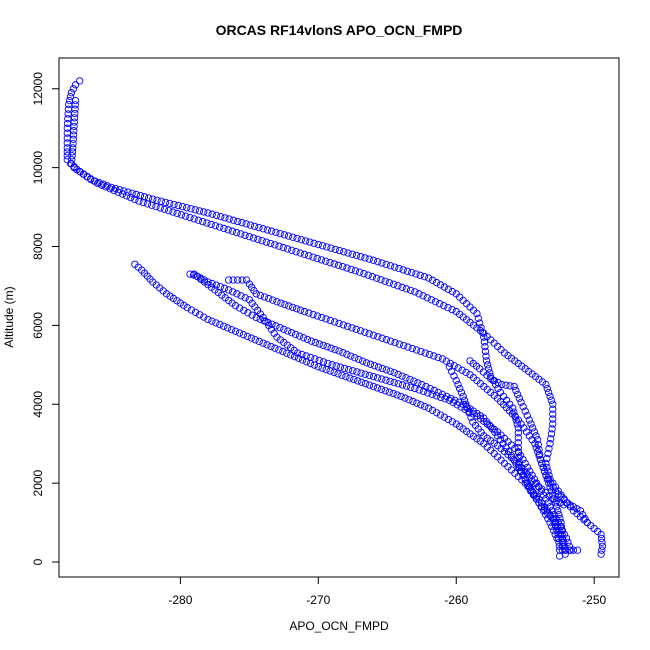 The height and width of the screenshot is (650, 650). Describe the element at coordinates (318, 600) in the screenshot. I see `x-tick-label: -270` at that location.